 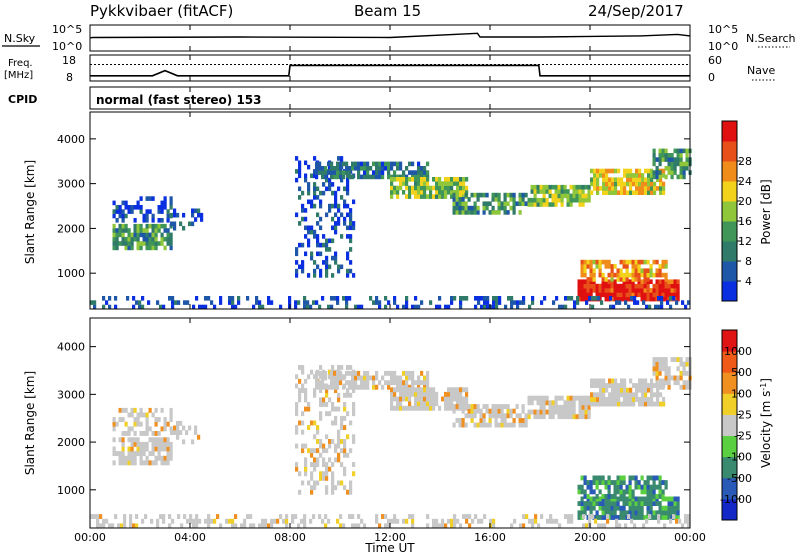 I want to click on velocity-colorbar-tick-label: 1000, so click(x=738, y=351).